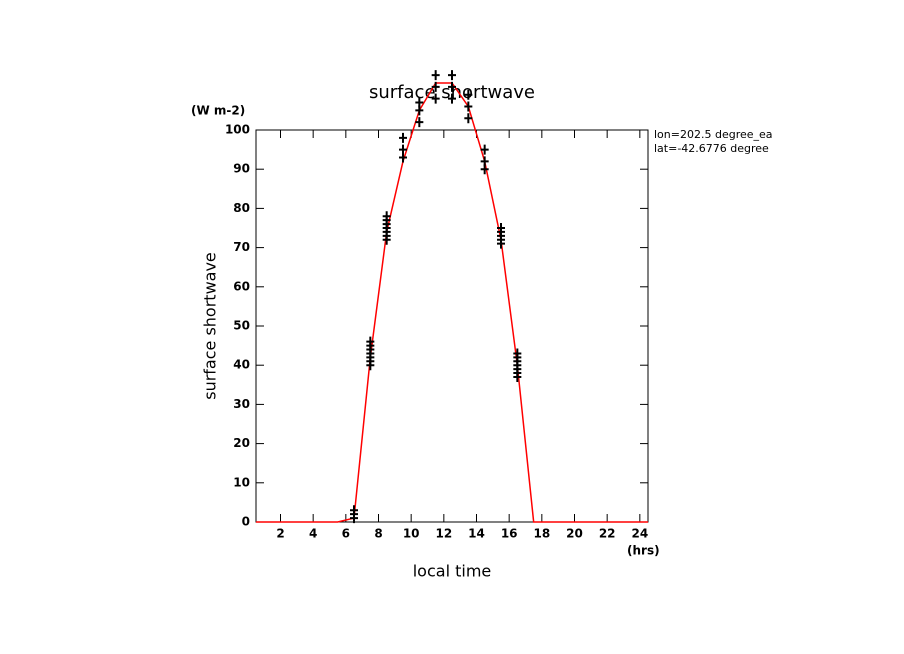  What do you see at coordinates (241, 365) in the screenshot?
I see `y-tick-label: 40` at bounding box center [241, 365].